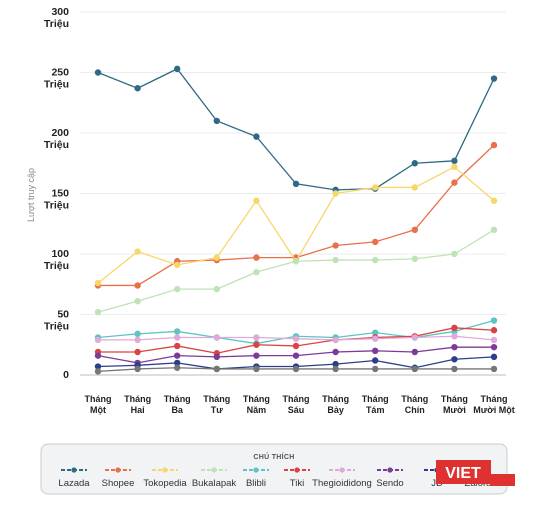 This screenshot has width=557, height=507. I want to click on x-tick-text: Tư, so click(217, 410).